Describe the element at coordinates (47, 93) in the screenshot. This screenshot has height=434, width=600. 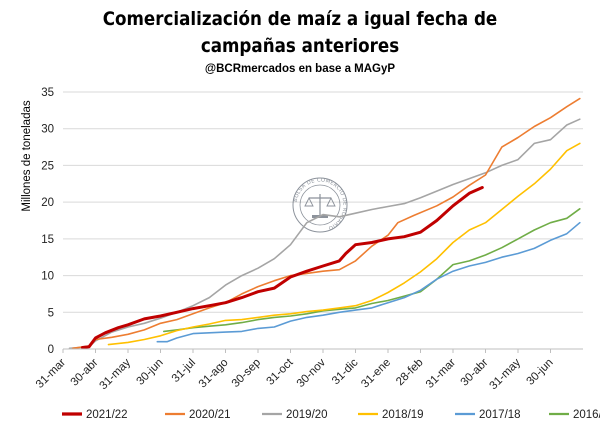
I see `y-tick-label: 35` at that location.